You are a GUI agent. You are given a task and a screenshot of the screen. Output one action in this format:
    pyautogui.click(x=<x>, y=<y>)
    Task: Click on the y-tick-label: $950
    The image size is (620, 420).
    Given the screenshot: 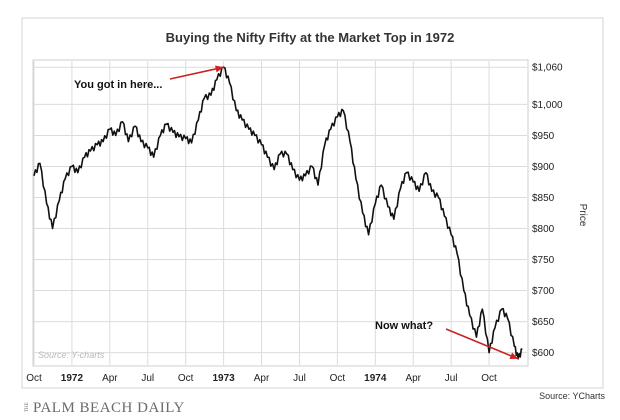 What is the action you would take?
    pyautogui.click(x=543, y=136)
    